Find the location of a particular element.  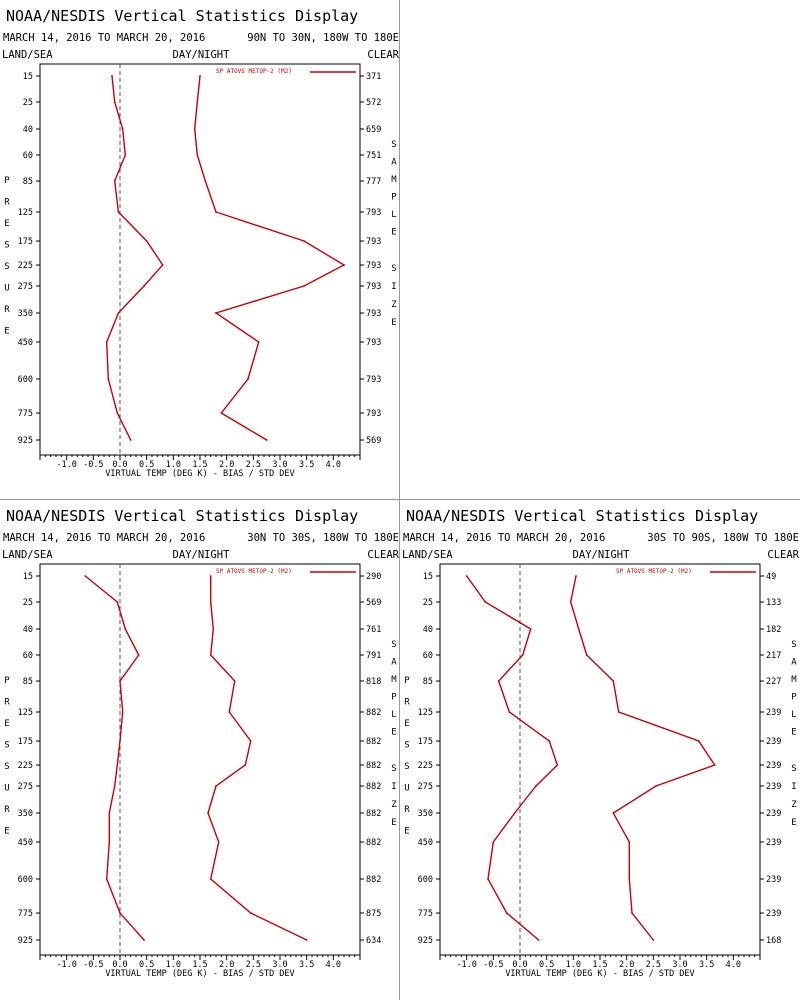

x-axis-label: VIRTUAL TEMP (DEG K) - BIAS / STD DEV is located at coordinates (199, 474).